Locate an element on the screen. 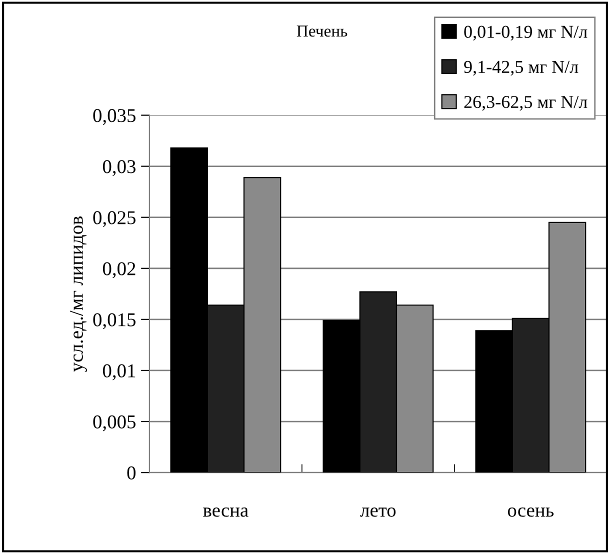 The width and height of the screenshot is (610, 554). y-tick-label: 0,02 is located at coordinates (119, 270).